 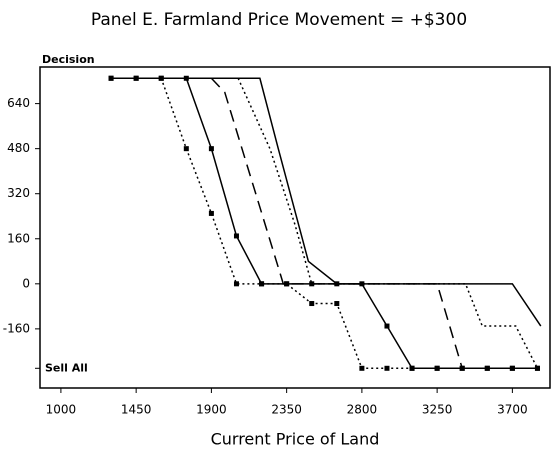 I want to click on y-tick-label: 0, so click(x=26, y=283).